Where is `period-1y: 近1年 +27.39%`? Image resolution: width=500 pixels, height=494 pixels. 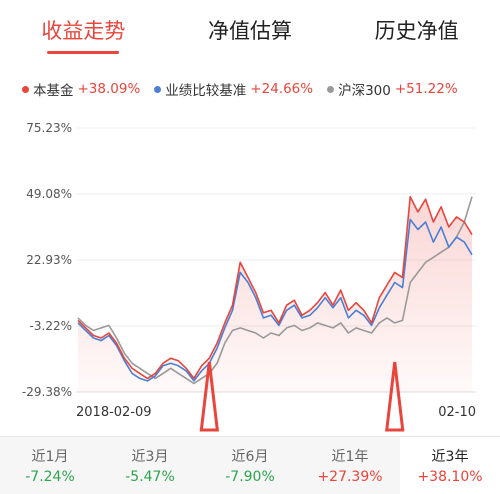
period-1y: 近1年 +27.39% is located at coordinates (350, 465).